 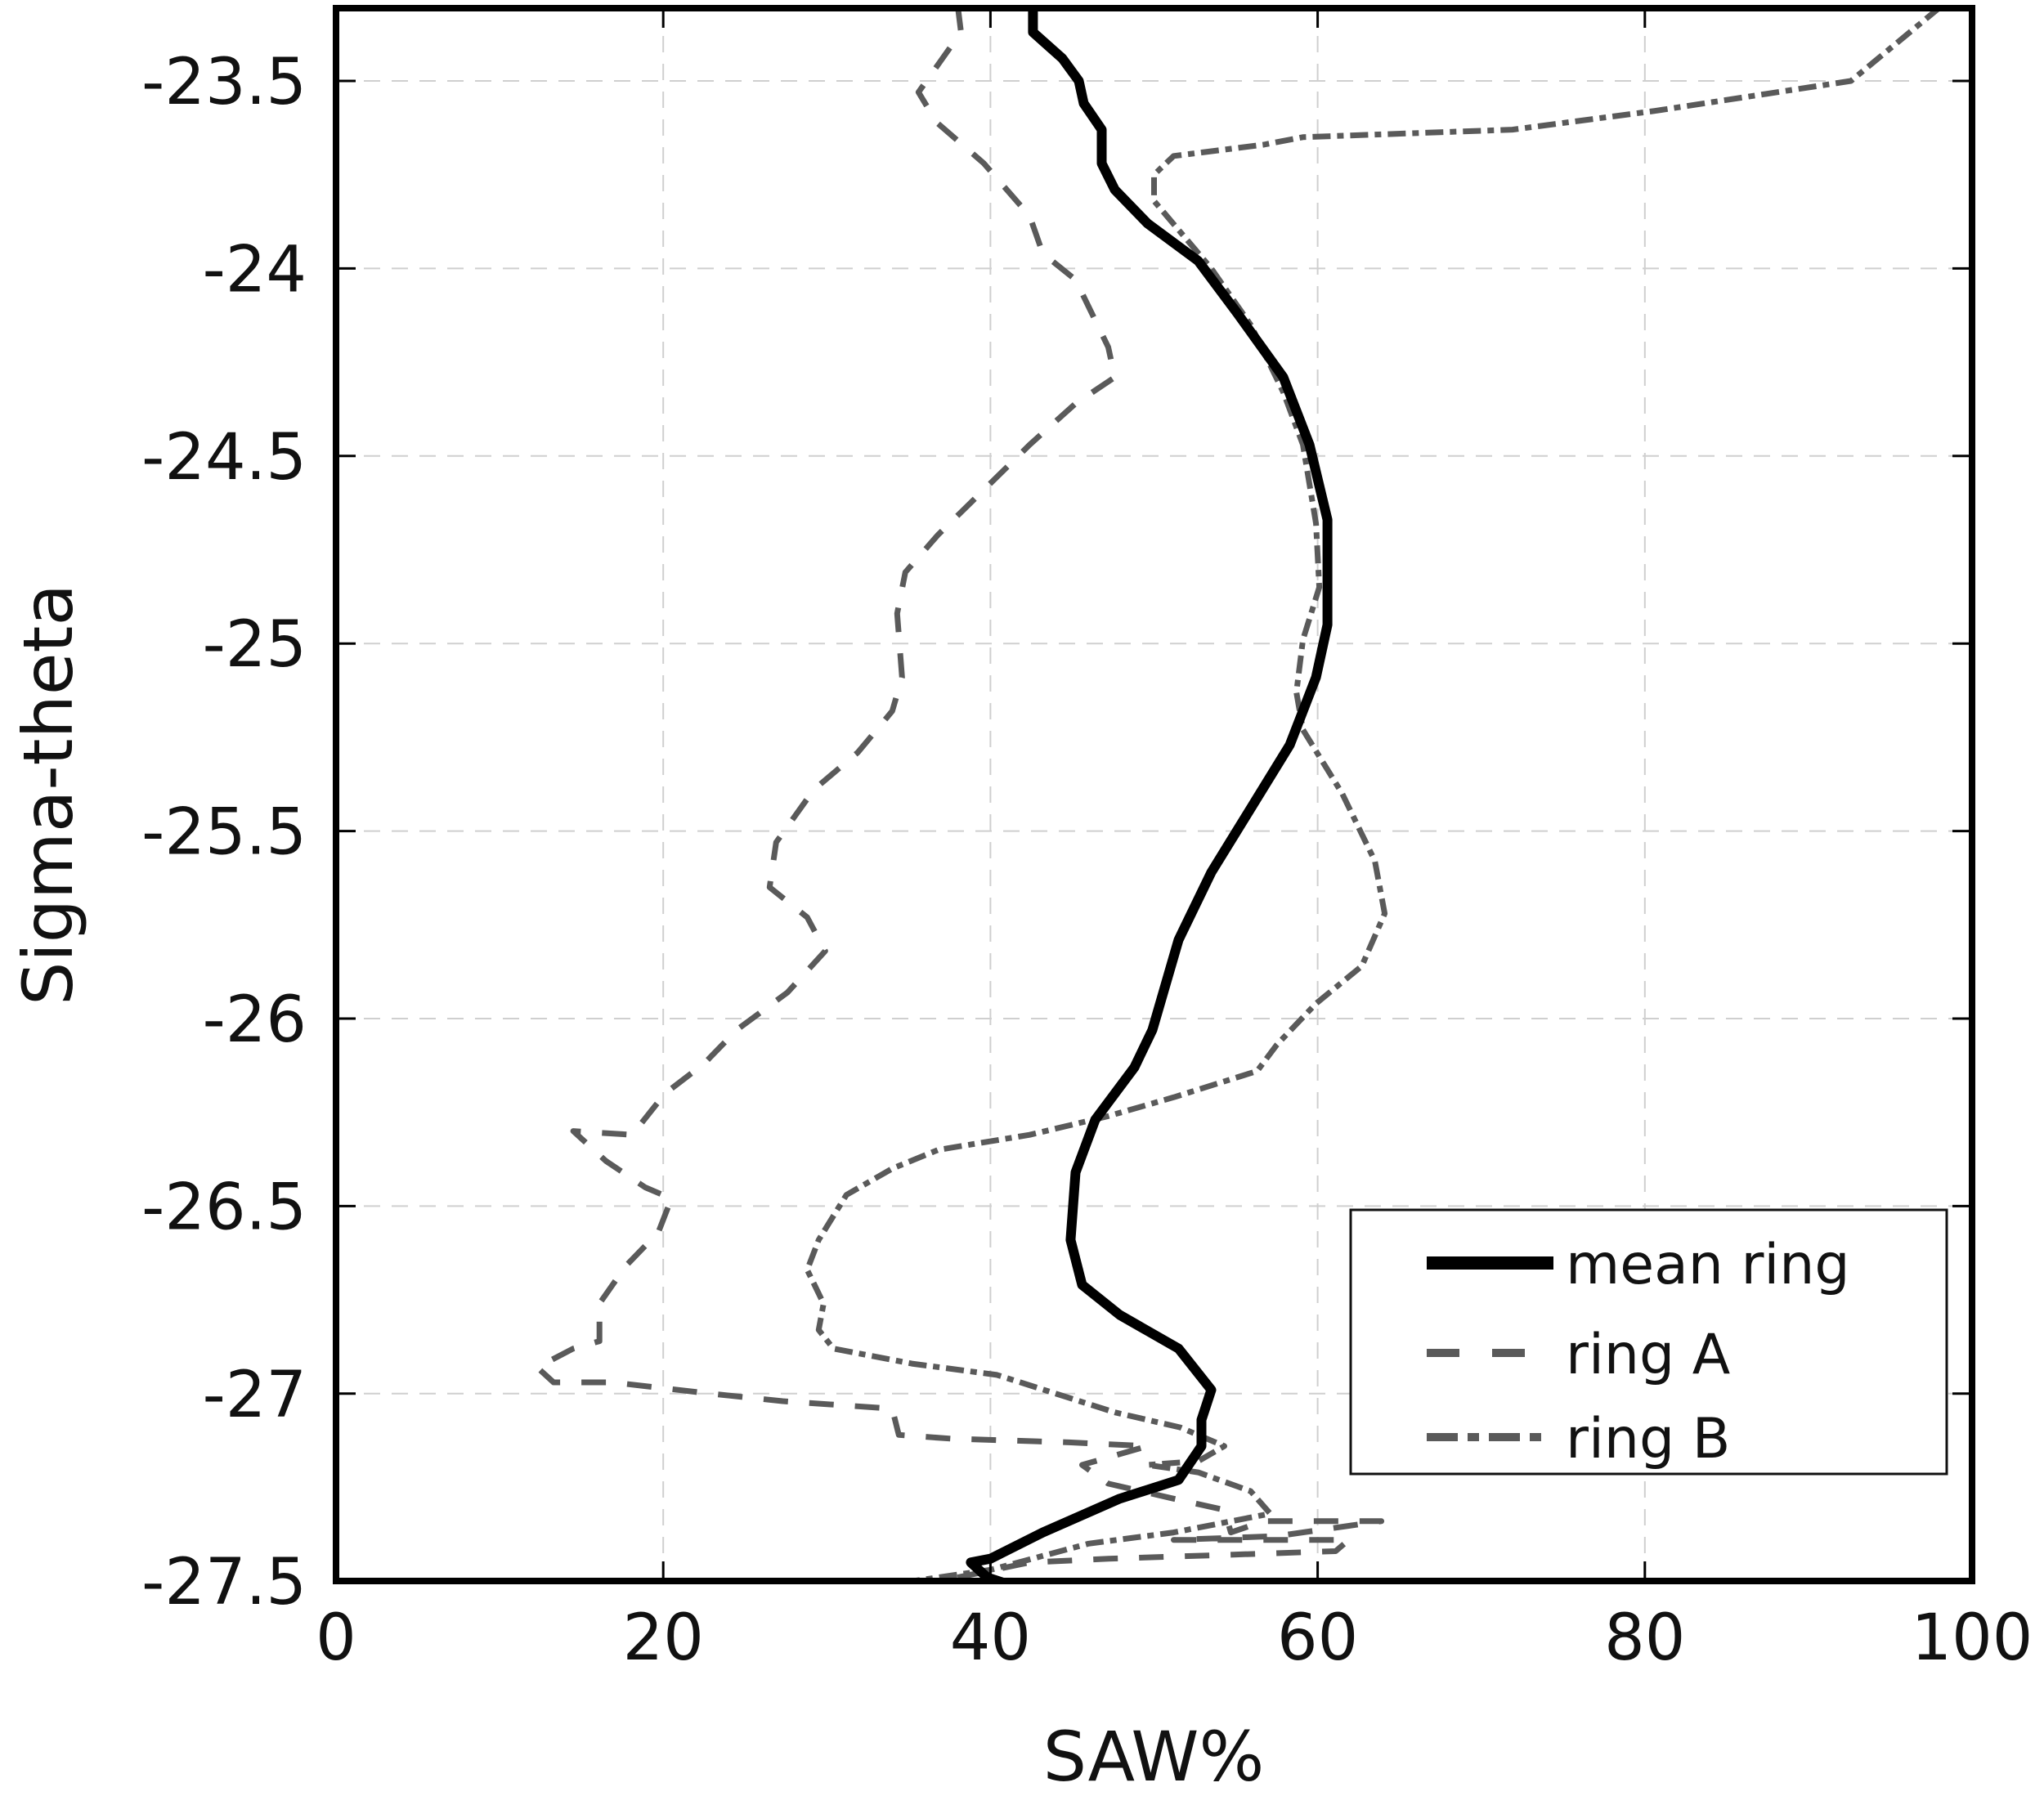 What do you see at coordinates (1174, 1638) in the screenshot?
I see `x-tick-labels: 0 20 40 60 80 100` at bounding box center [1174, 1638].